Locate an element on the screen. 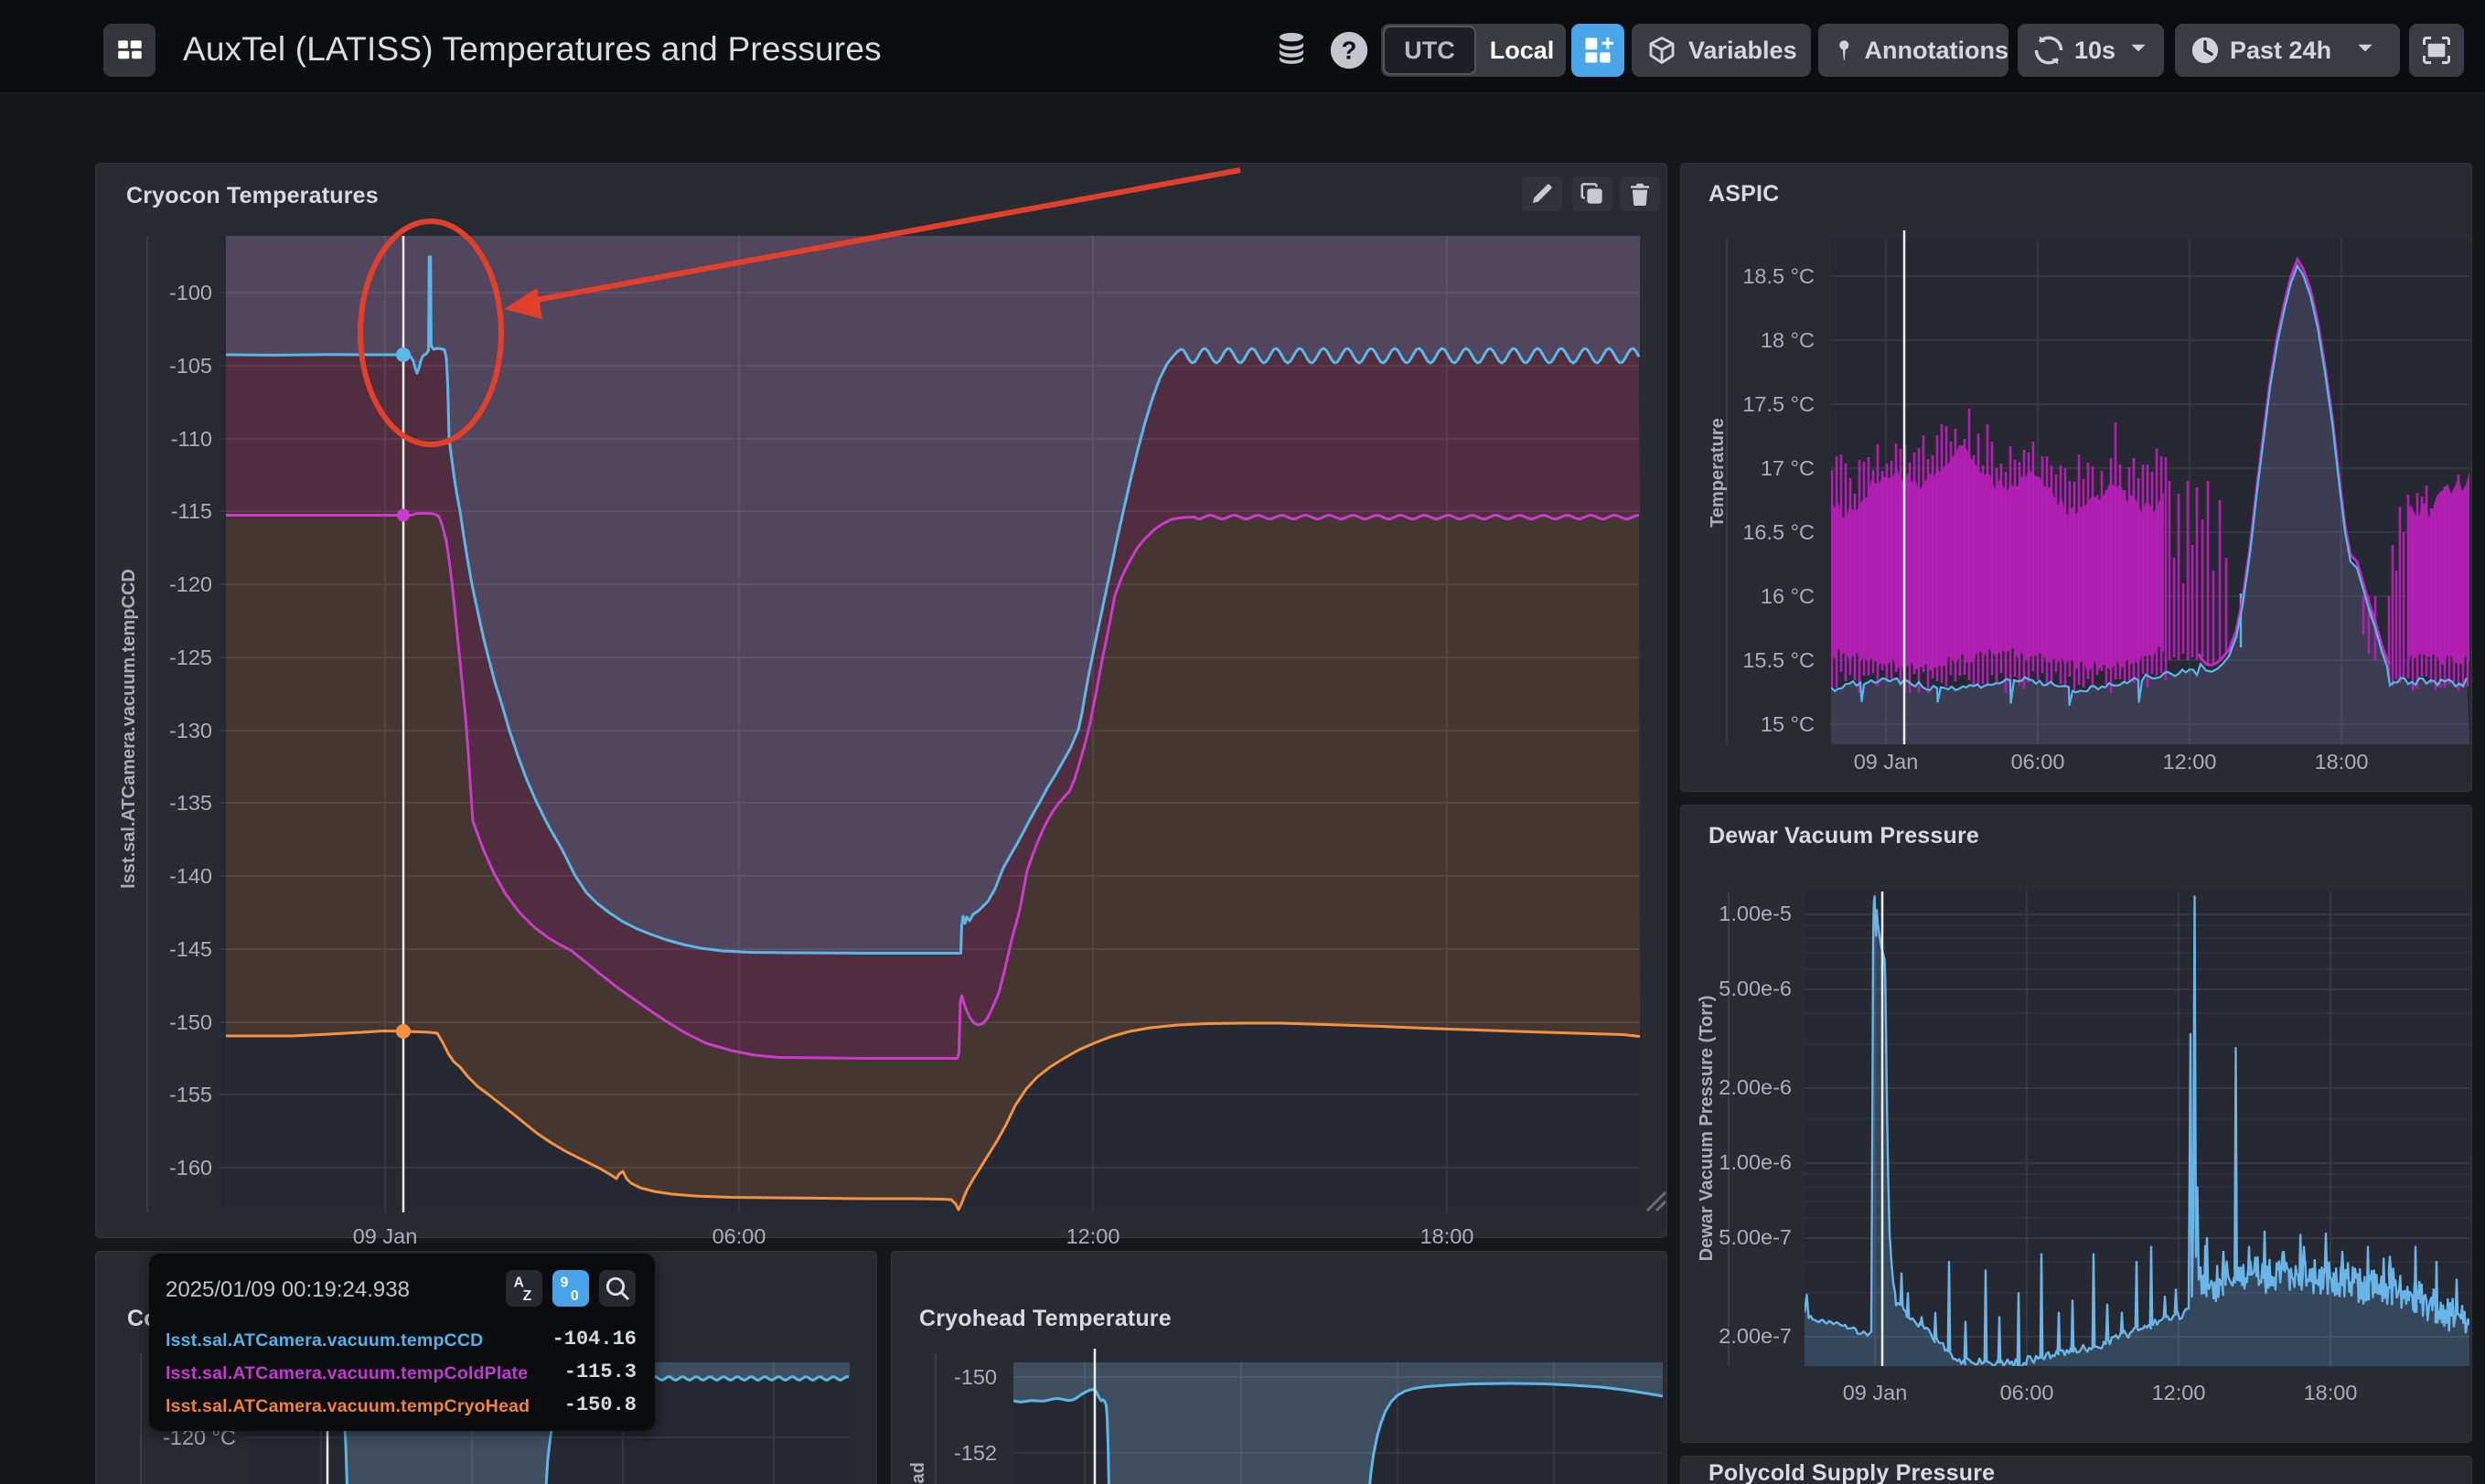  svg-text: A is located at coordinates (519, 1283).